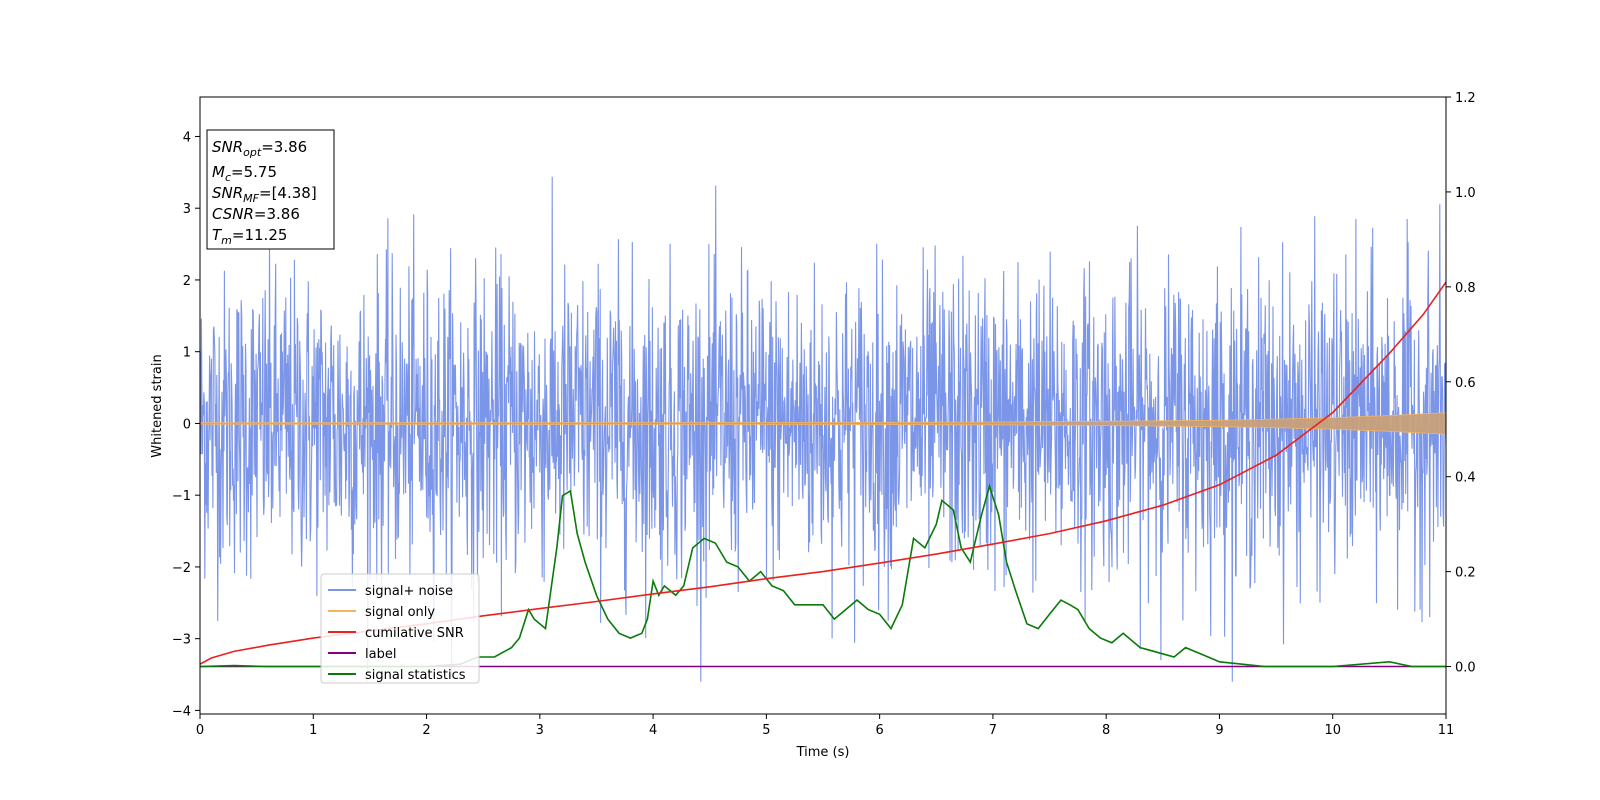 This screenshot has width=1600, height=800. I want to click on y-tick-label: 4, so click(187, 137).